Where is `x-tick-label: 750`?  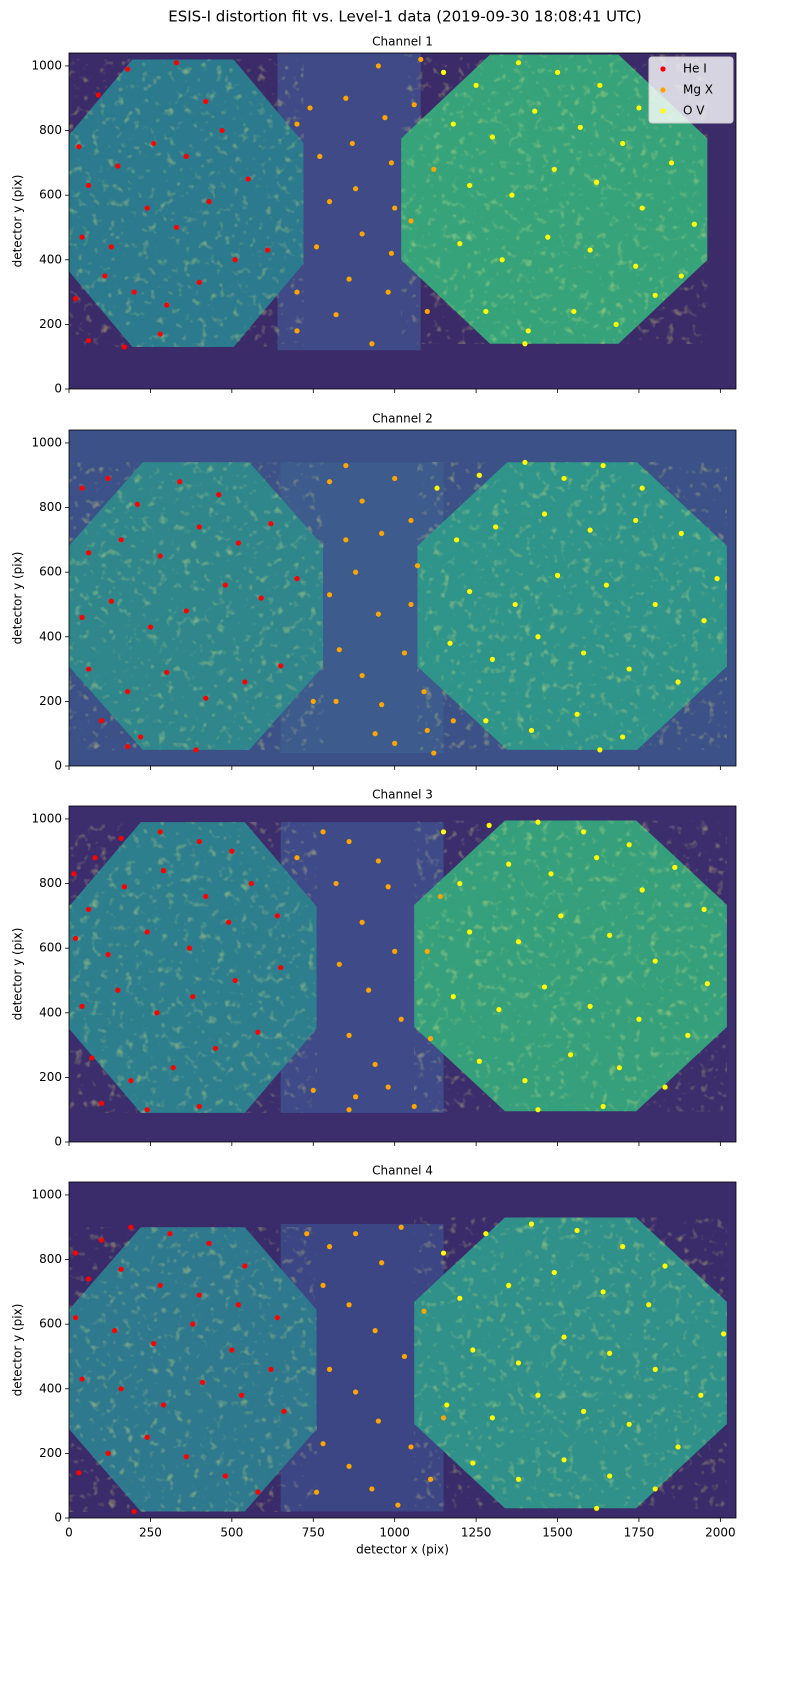
x-tick-label: 750 is located at coordinates (313, 1533).